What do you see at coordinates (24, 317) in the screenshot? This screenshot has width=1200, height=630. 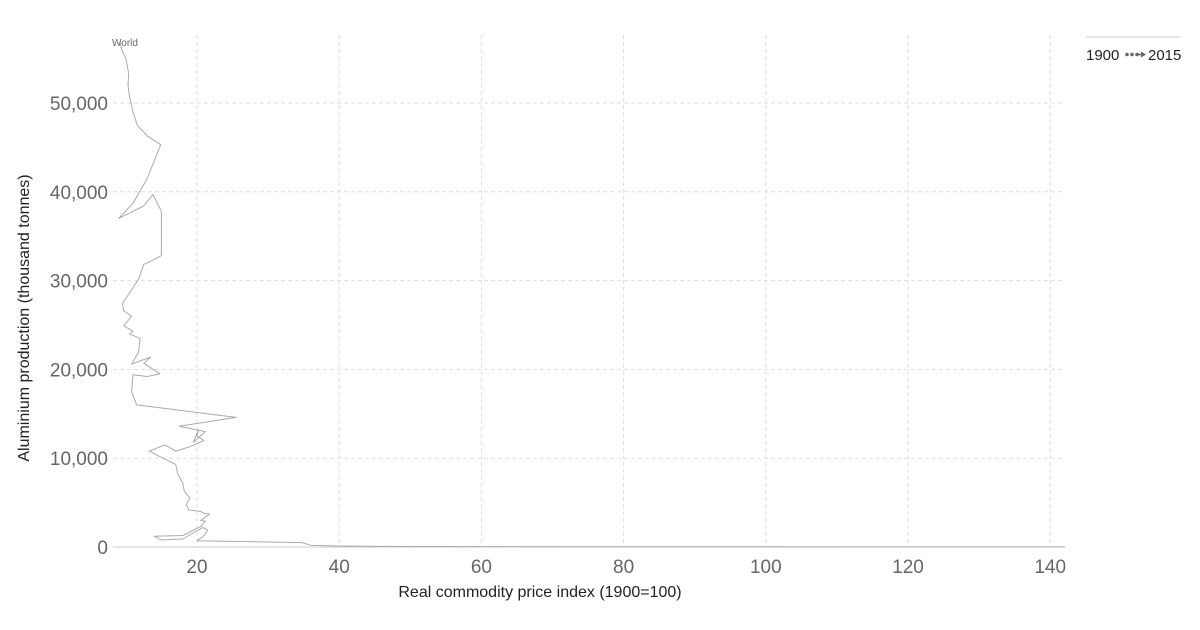 I see `y-axis-title: Aluminium production (thousand tonnes)` at bounding box center [24, 317].